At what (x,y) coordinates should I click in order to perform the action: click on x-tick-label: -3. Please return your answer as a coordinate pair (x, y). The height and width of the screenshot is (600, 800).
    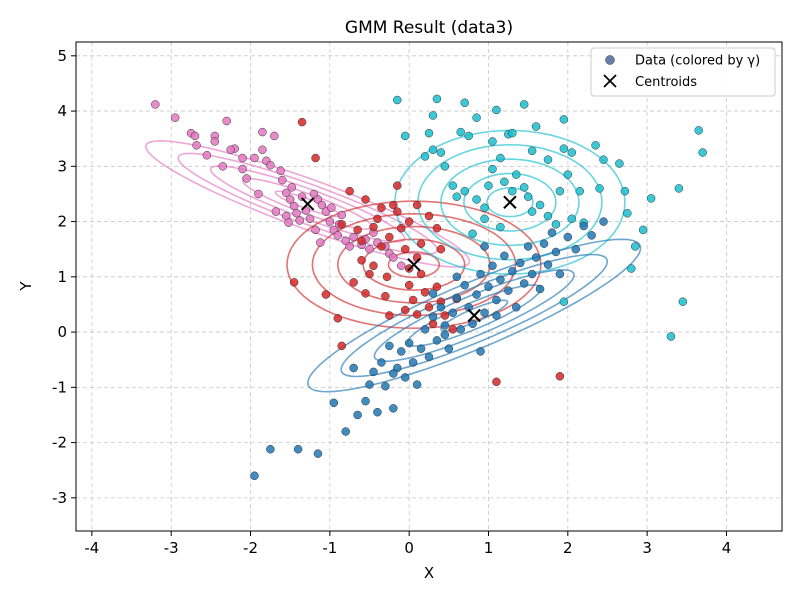
    Looking at the image, I should click on (171, 548).